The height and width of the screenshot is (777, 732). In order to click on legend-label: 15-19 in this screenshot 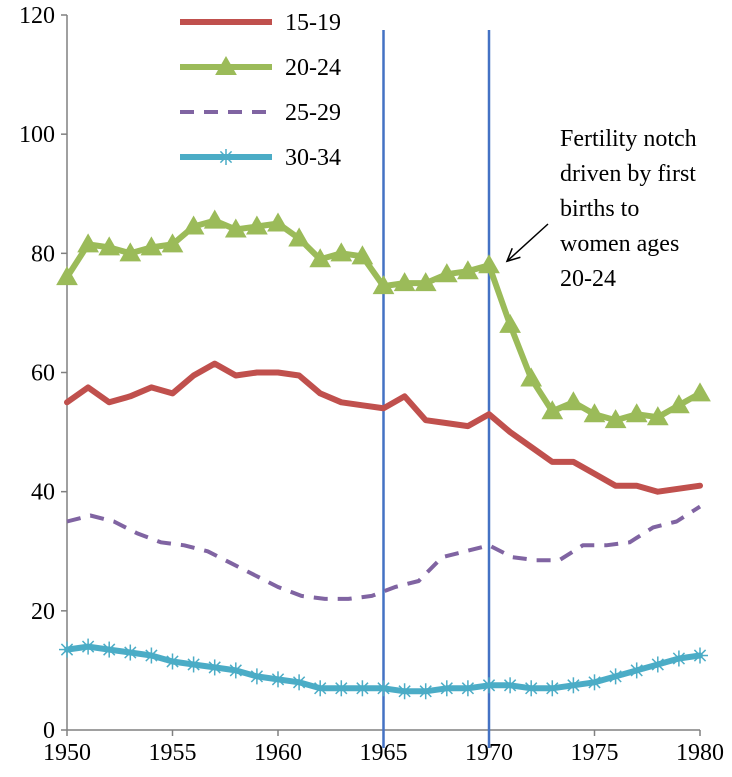, I will do `click(313, 23)`.